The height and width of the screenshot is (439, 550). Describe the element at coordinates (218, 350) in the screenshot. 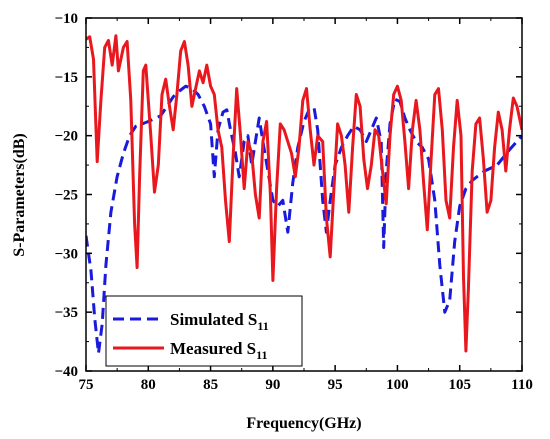

I see `legend-label-measured: Measured S11` at that location.